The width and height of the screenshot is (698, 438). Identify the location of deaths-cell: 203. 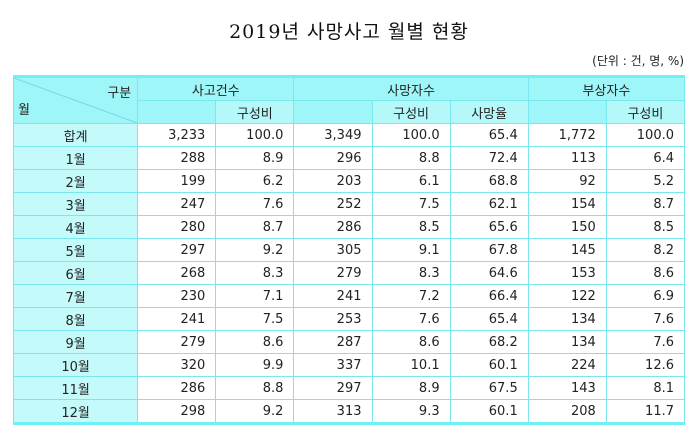
(333, 181).